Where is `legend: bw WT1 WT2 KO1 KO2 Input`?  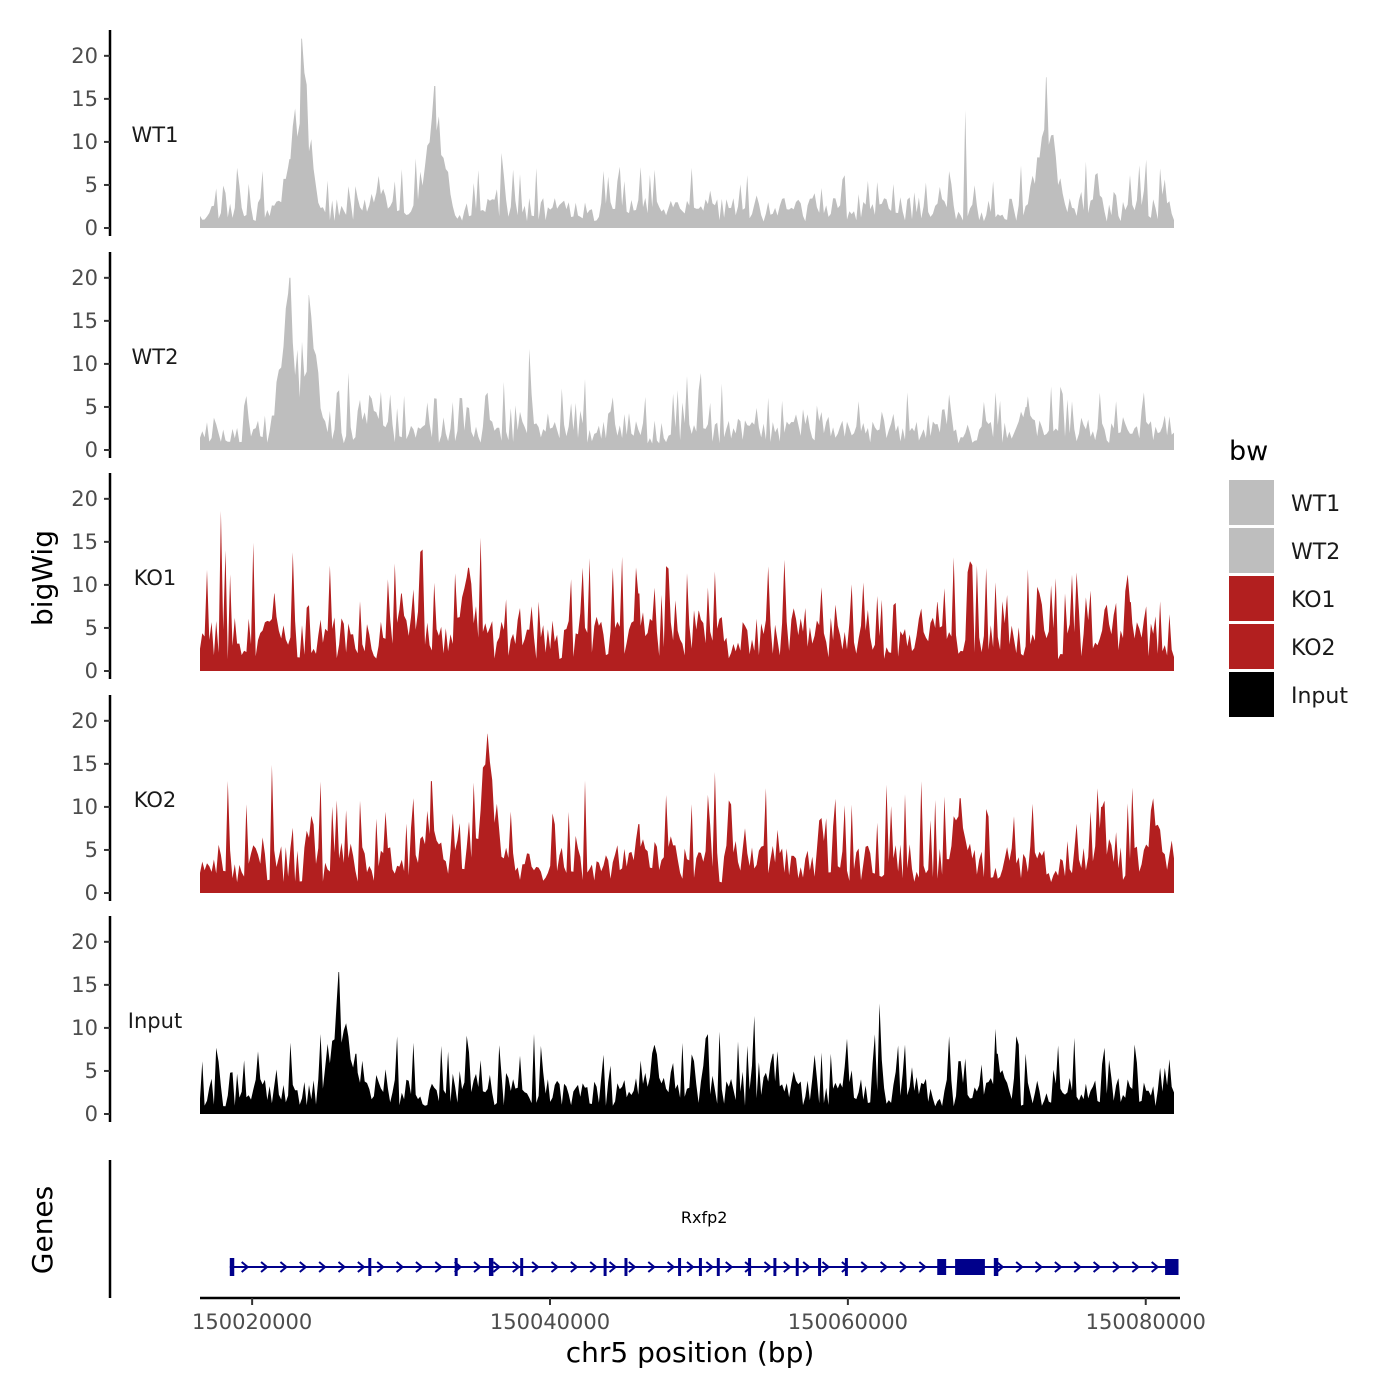
legend: bw WT1 WT2 KO1 KO2 Input is located at coordinates (1288, 576).